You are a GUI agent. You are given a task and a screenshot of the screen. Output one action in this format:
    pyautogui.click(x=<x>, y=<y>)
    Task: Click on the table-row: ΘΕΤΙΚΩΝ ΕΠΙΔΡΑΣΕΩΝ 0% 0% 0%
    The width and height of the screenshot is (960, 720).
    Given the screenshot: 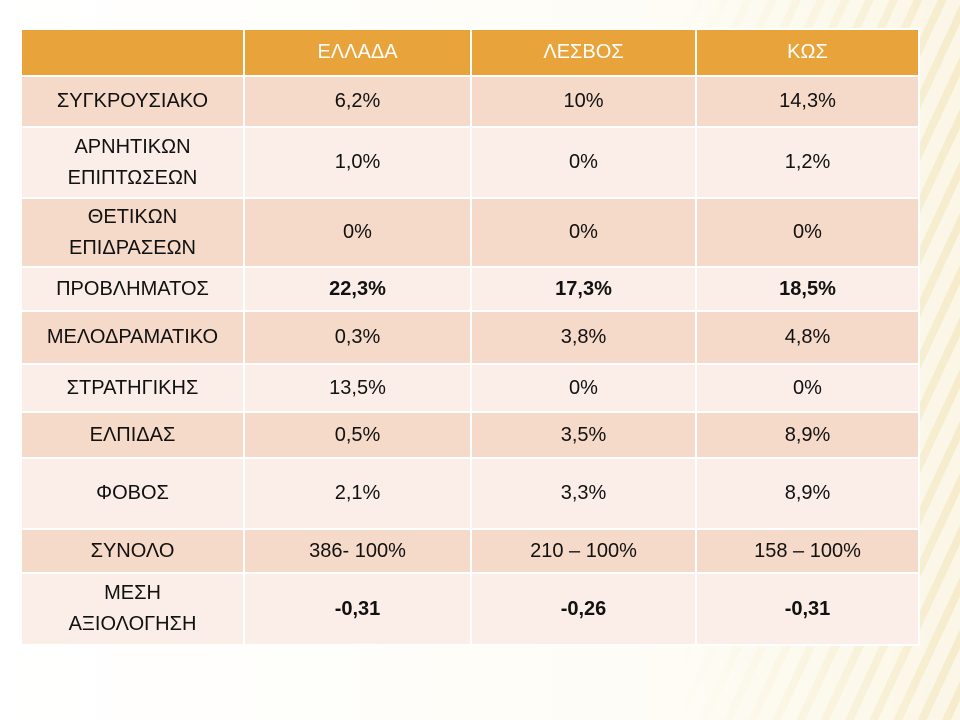 What is the action you would take?
    pyautogui.click(x=470, y=232)
    